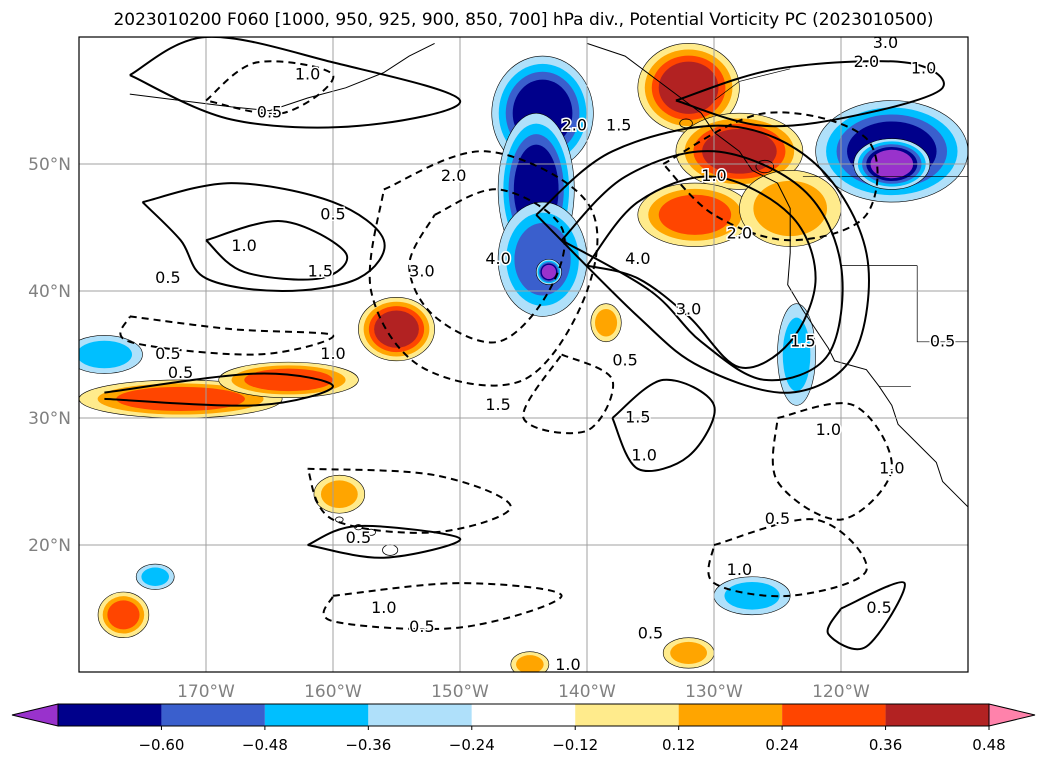 This screenshot has height=765, width=1047. What do you see at coordinates (358, 537) in the screenshot?
I see `contour-label-22: 0.5` at bounding box center [358, 537].